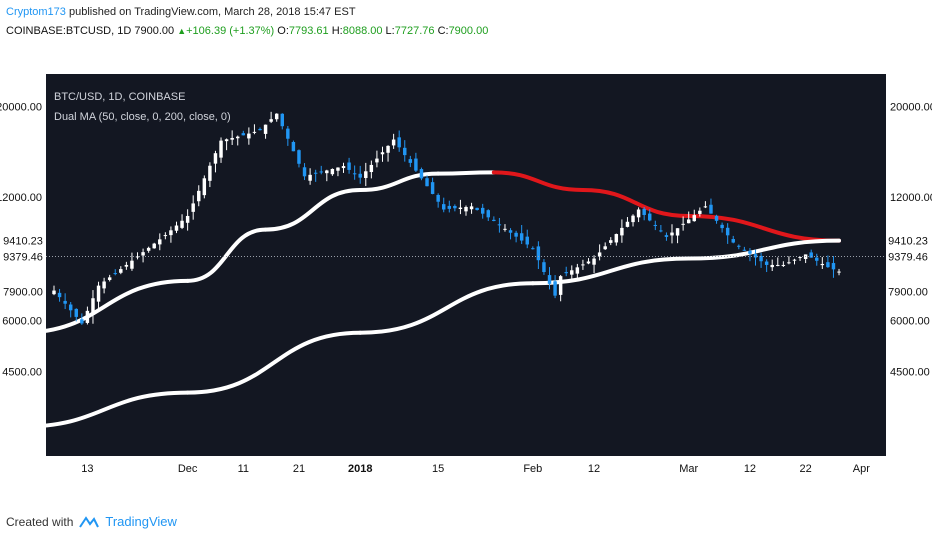 The height and width of the screenshot is (550, 932). What do you see at coordinates (299, 469) in the screenshot?
I see `x-tick-label: 21` at bounding box center [299, 469].